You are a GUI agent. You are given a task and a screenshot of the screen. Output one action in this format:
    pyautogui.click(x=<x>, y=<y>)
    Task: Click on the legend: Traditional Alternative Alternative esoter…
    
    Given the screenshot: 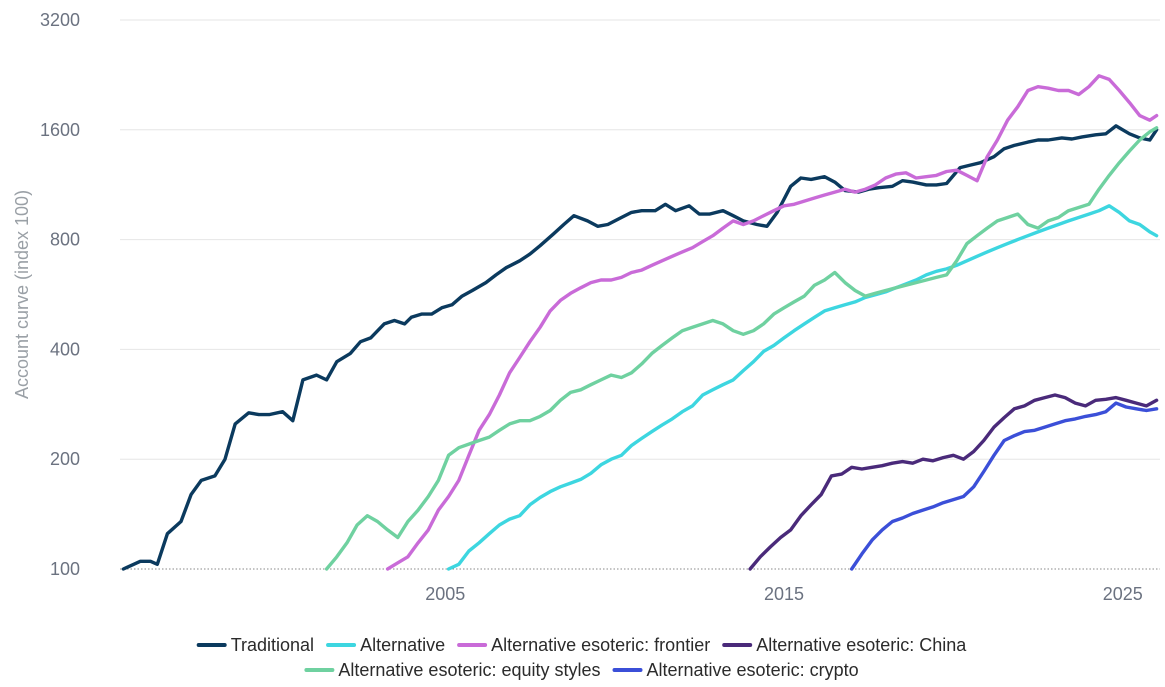 What is the action you would take?
    pyautogui.click(x=581, y=657)
    